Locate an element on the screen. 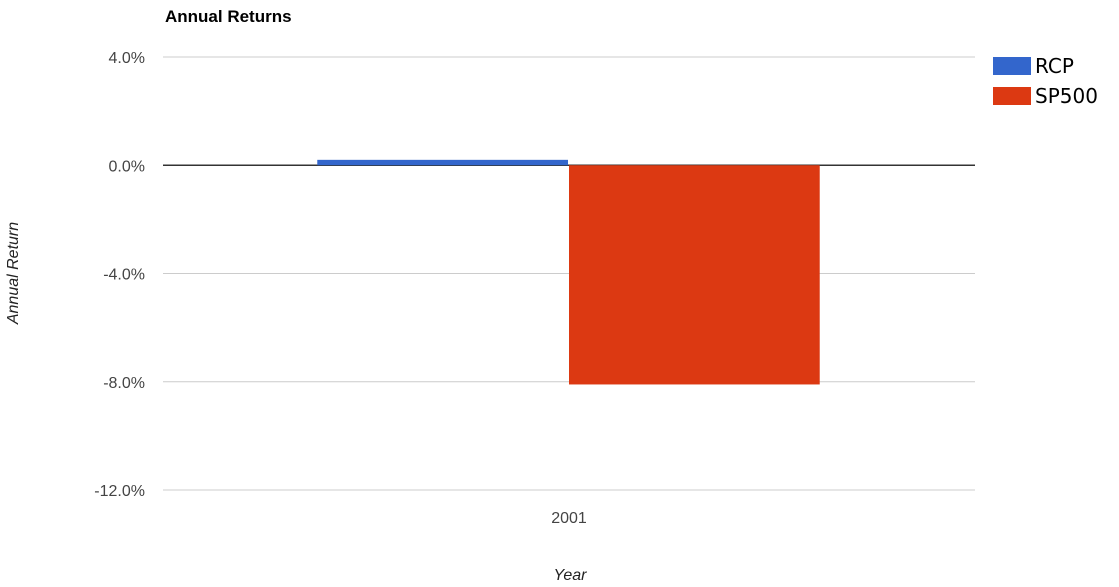 The width and height of the screenshot is (1119, 587). x-tick-label: 2001 is located at coordinates (569, 518).